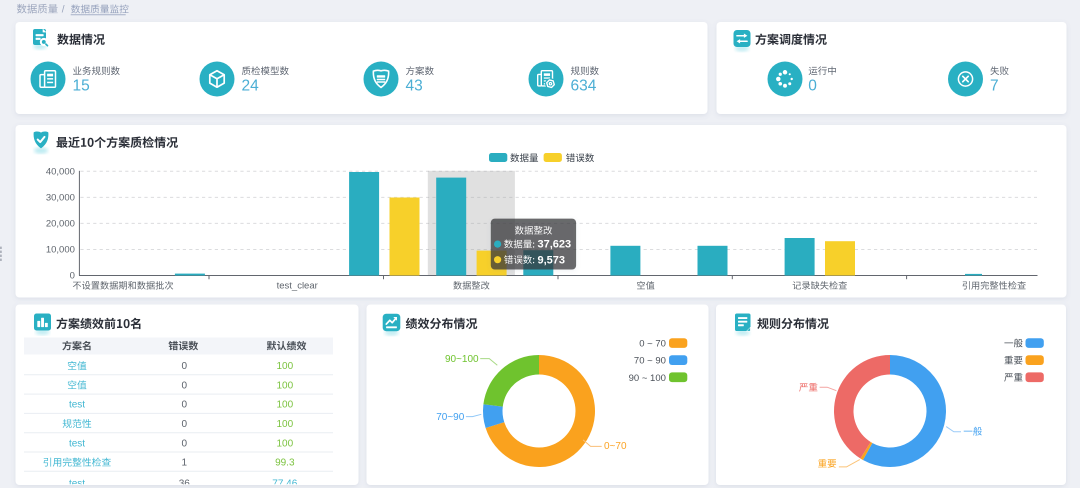  What do you see at coordinates (552, 260) in the screenshot?
I see `svg-text: 9,573` at bounding box center [552, 260].